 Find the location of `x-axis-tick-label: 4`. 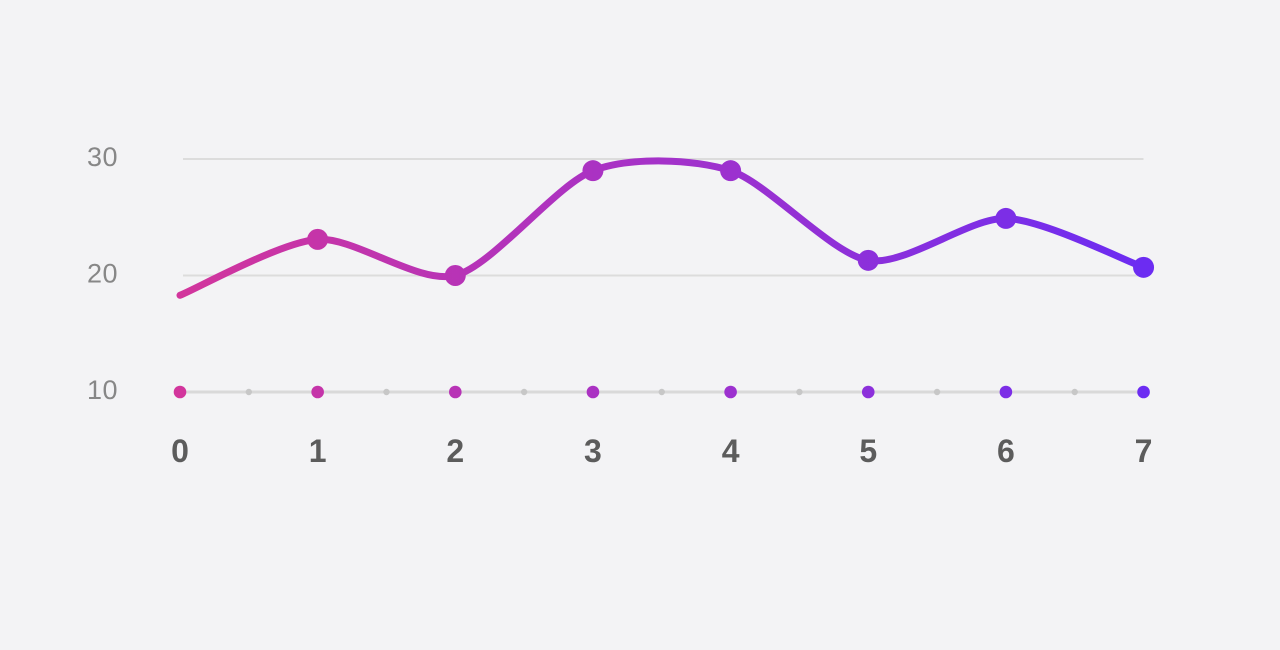

x-axis-tick-label: 4 is located at coordinates (731, 451).